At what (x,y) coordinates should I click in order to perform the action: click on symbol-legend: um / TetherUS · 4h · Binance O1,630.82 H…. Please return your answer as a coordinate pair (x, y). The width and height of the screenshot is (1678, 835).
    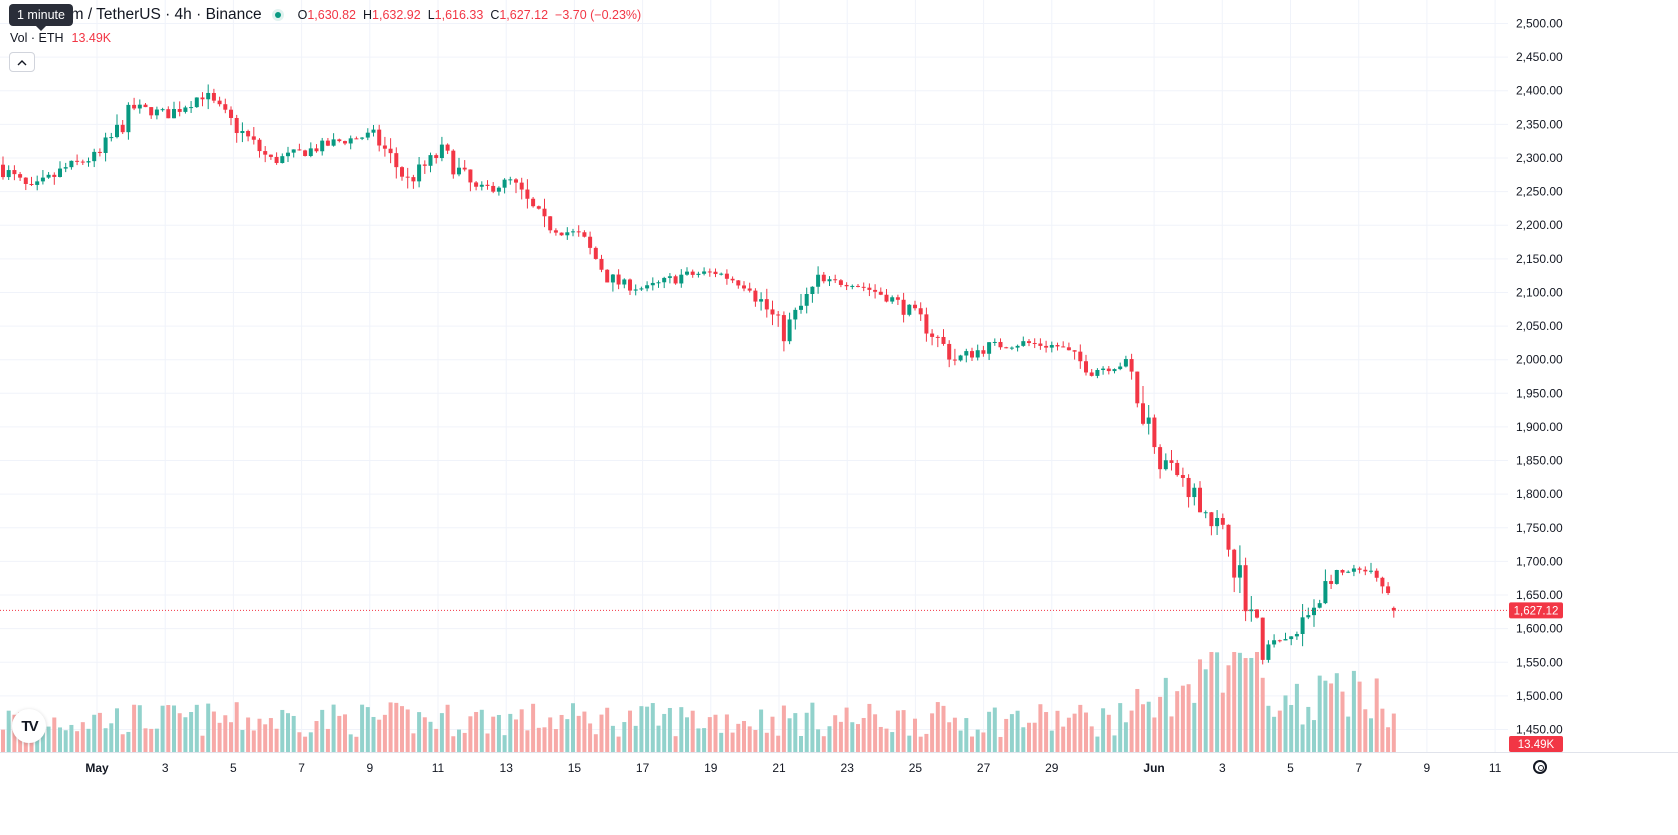
    Looking at the image, I should click on (325, 15).